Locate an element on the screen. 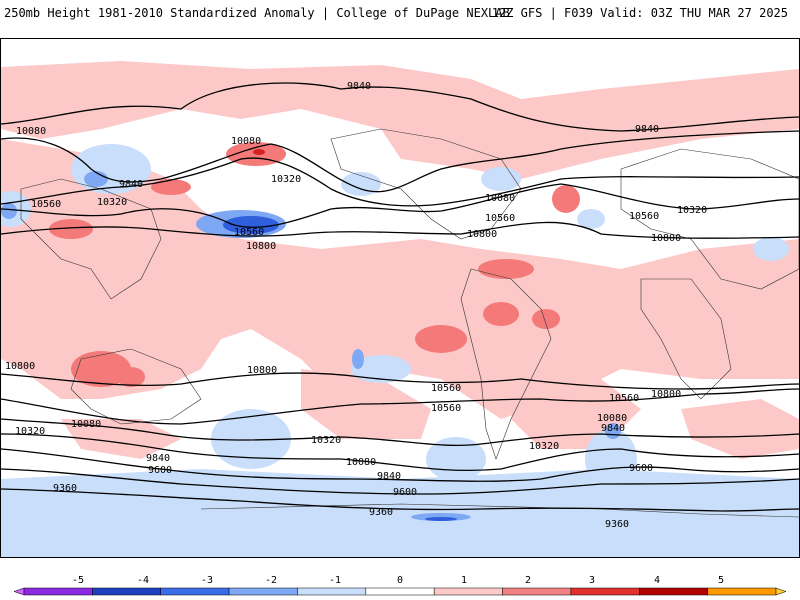 The width and height of the screenshot is (800, 600). colorbar-tick-label: -2 is located at coordinates (271, 580).